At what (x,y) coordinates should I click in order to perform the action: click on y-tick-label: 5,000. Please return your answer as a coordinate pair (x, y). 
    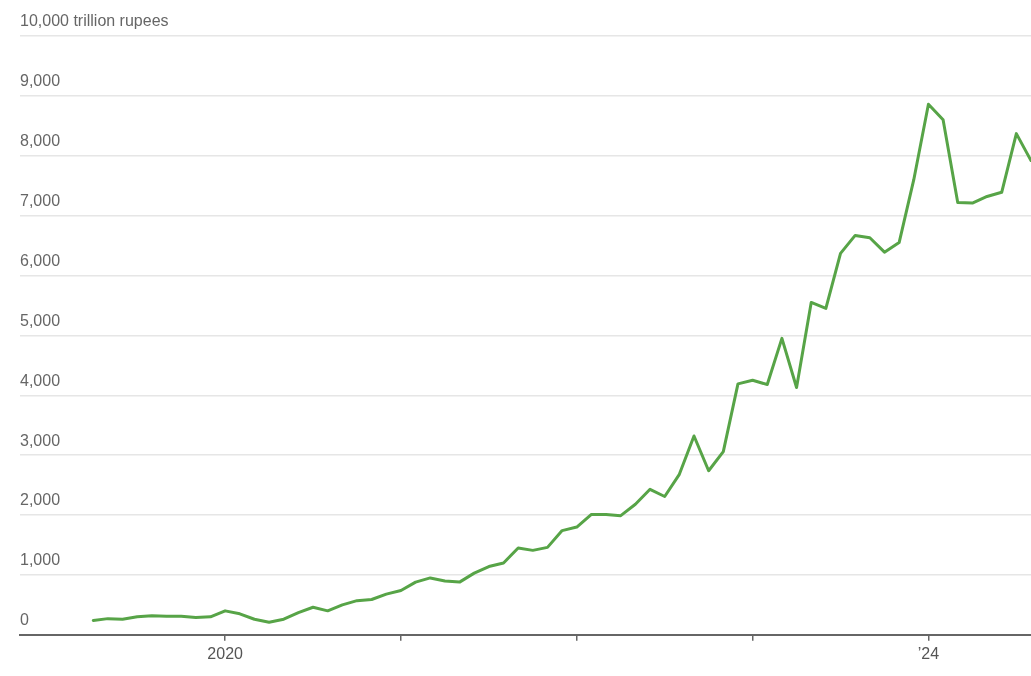
    Looking at the image, I should click on (40, 320).